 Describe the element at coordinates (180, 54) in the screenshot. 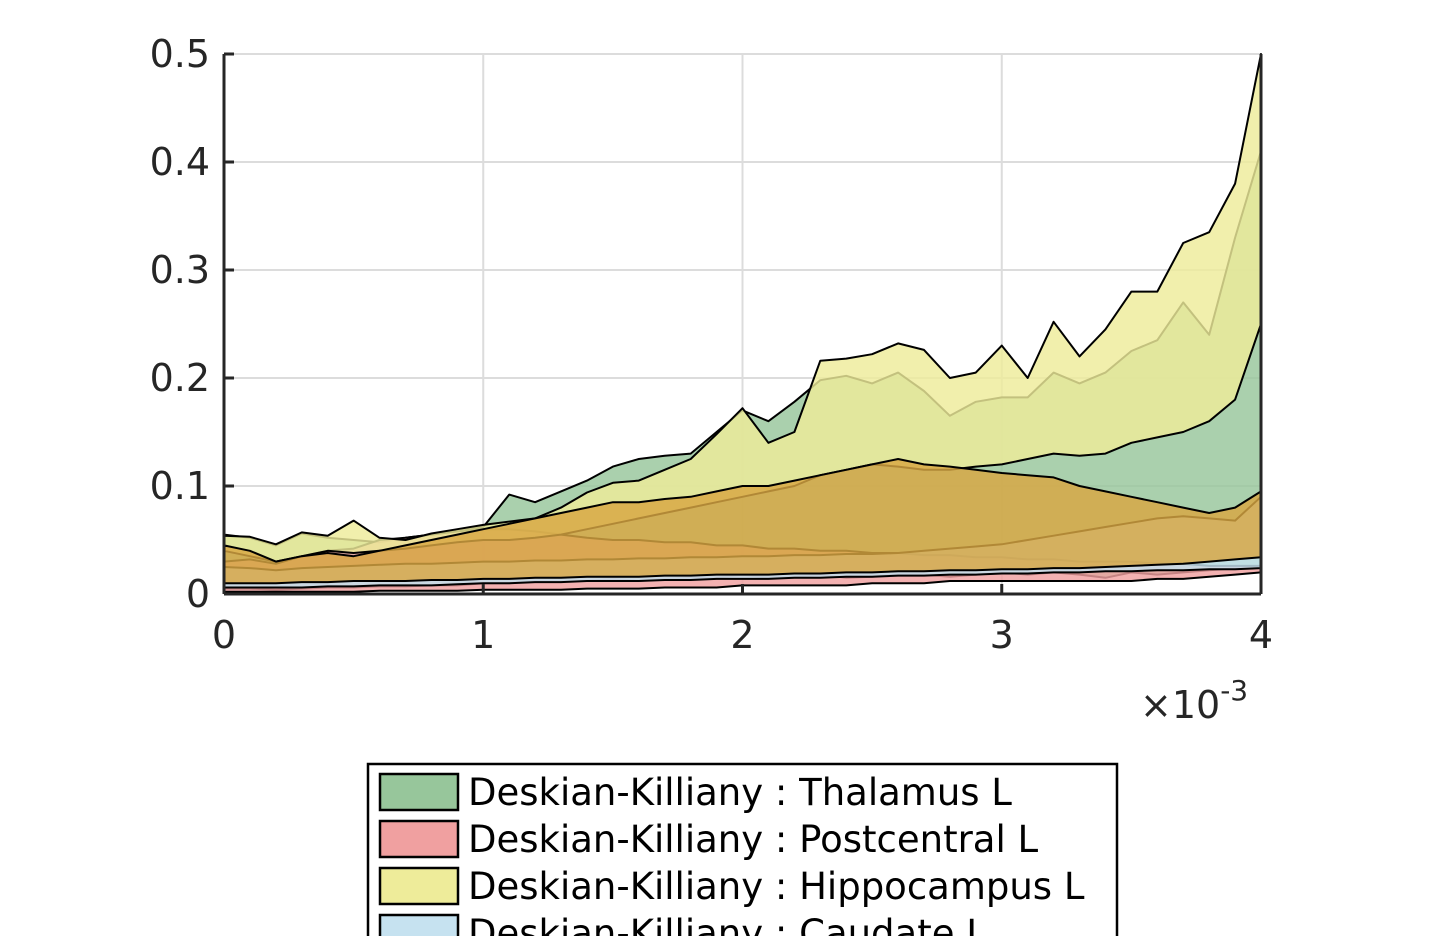

I see `y-tick-label-5: 0.5` at that location.